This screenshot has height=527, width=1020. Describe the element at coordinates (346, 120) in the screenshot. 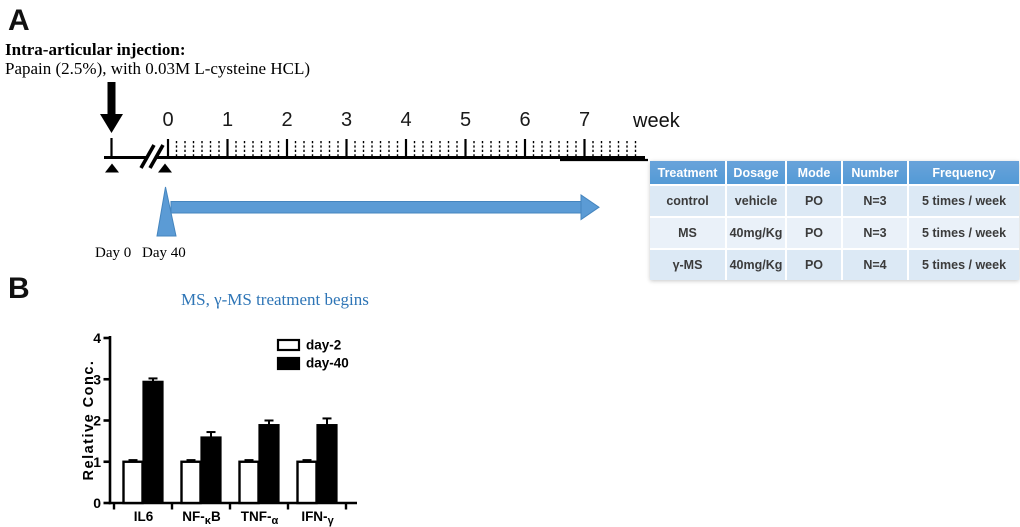

I see `week-numeral: 3` at that location.